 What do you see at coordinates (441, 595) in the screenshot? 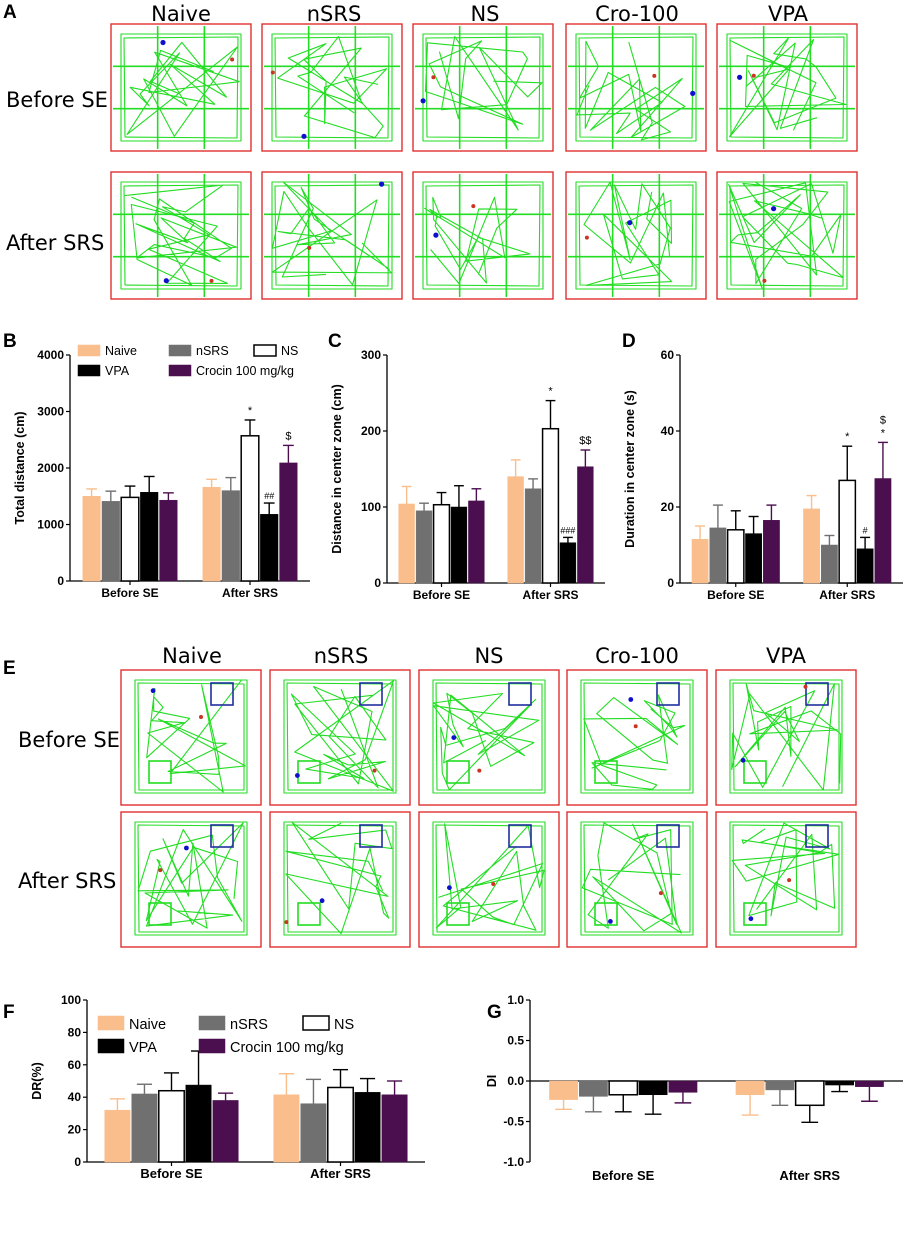
I see `x-category-label: Before SE` at bounding box center [441, 595].